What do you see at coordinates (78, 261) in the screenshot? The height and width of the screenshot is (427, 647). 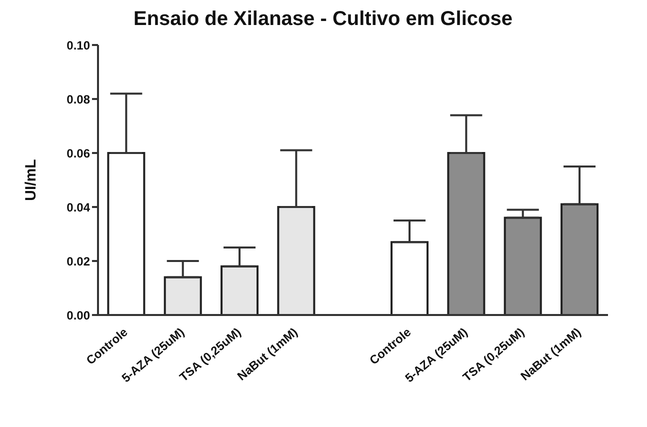 I see `y-tick-label: 0.02` at bounding box center [78, 261].